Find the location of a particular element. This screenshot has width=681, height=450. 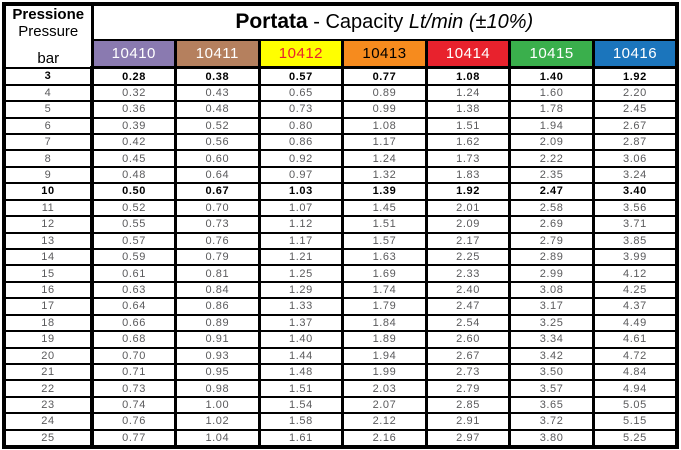

table-title-mid: - Capacity is located at coordinates (358, 22).